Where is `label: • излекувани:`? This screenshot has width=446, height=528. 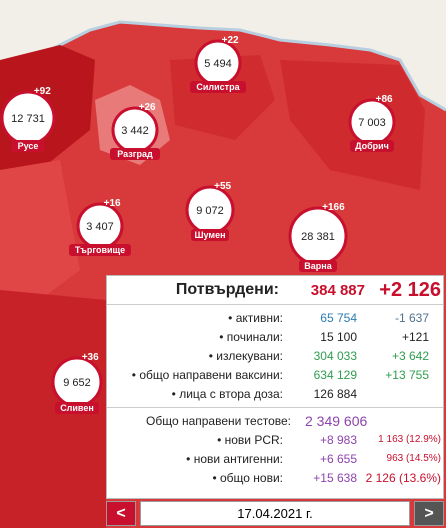 label: • излекувани: is located at coordinates (245, 355).